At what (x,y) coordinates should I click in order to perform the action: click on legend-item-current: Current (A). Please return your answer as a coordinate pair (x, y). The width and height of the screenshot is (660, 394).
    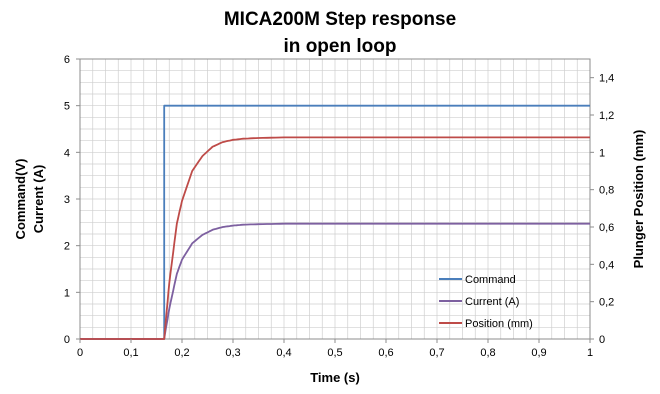
    Looking at the image, I should click on (479, 302).